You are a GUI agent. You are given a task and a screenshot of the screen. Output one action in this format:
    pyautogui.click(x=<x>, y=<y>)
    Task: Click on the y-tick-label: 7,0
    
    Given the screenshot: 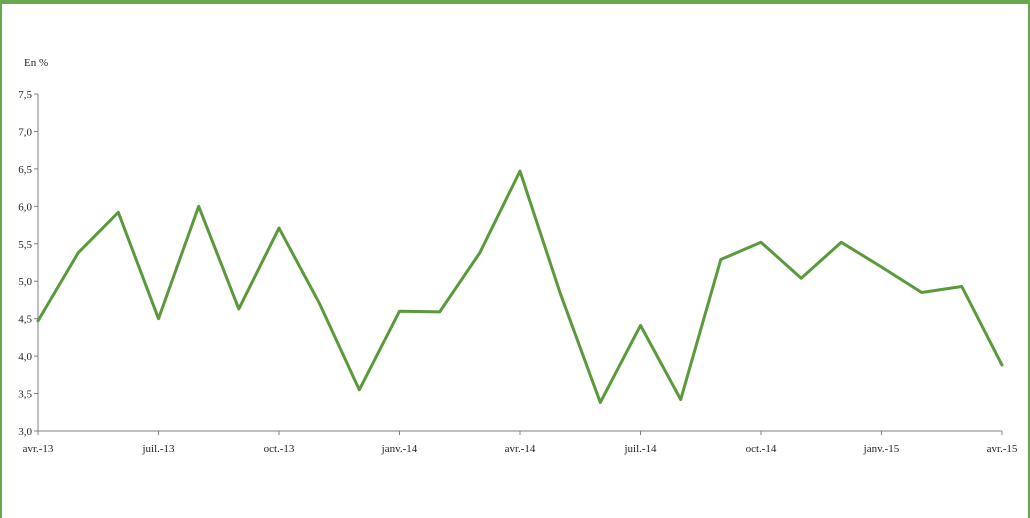 What is the action you would take?
    pyautogui.click(x=25, y=132)
    